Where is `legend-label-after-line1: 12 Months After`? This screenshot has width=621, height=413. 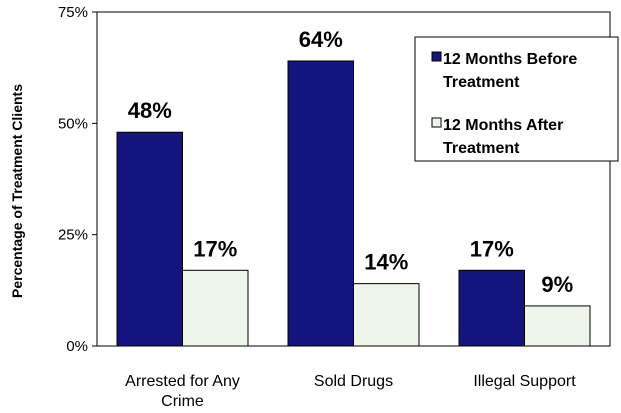
legend-label-after-line1: 12 Months After is located at coordinates (503, 125).